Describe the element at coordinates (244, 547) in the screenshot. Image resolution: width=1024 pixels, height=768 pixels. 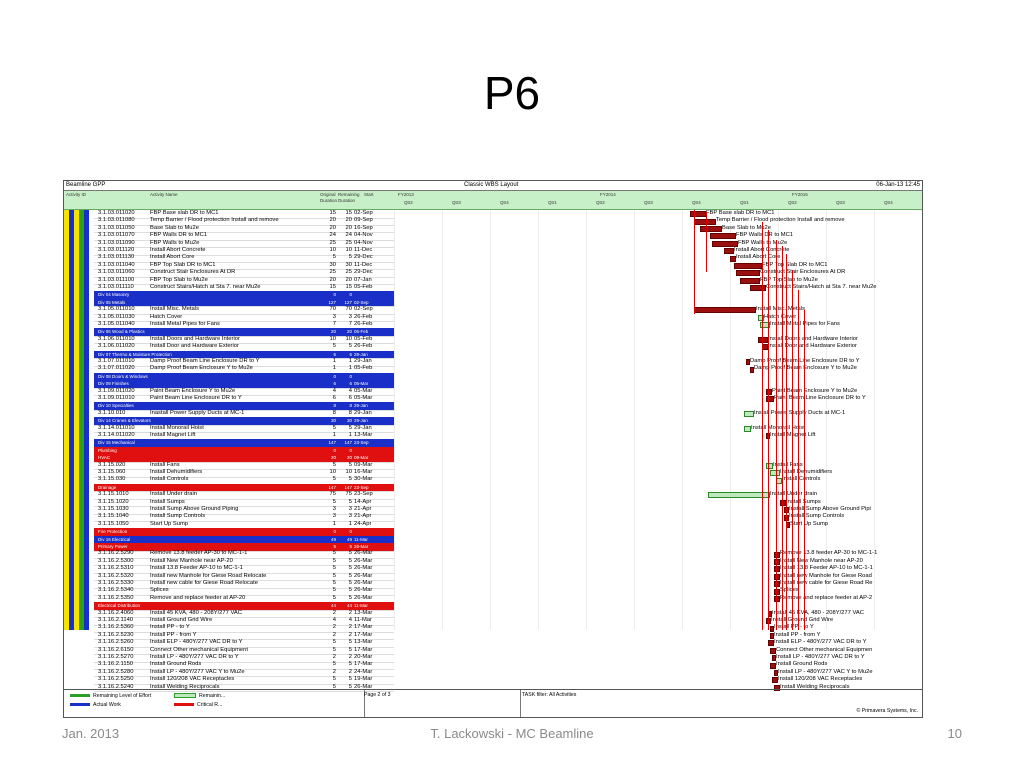
I see `wbs-group-row: Primary Power 5 5 26-Mar` at that location.